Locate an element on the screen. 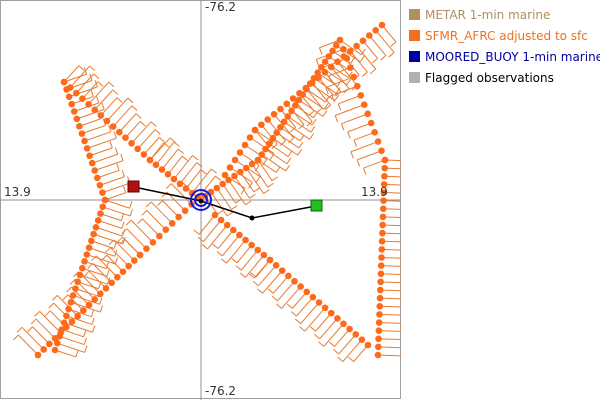 The width and height of the screenshot is (600, 400). legend-item-moored-buoy: MOORED_BUOY 1-min marine is located at coordinates (504, 58).